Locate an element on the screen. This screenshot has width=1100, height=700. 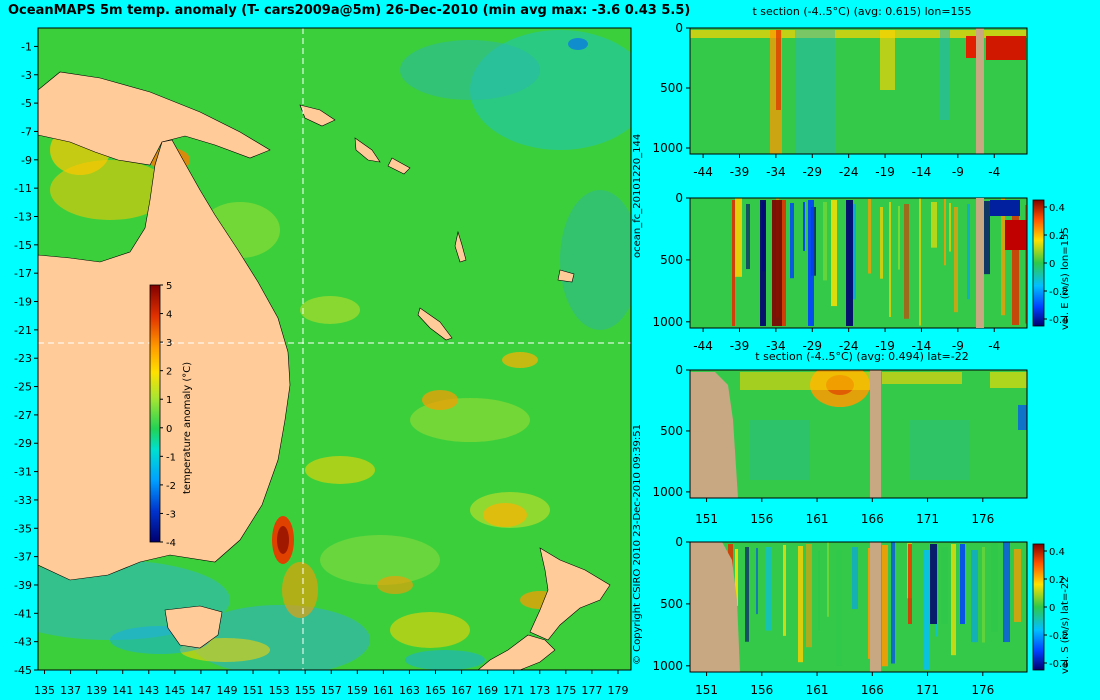
section-4-xtick-label: 166 is located at coordinates (872, 690).